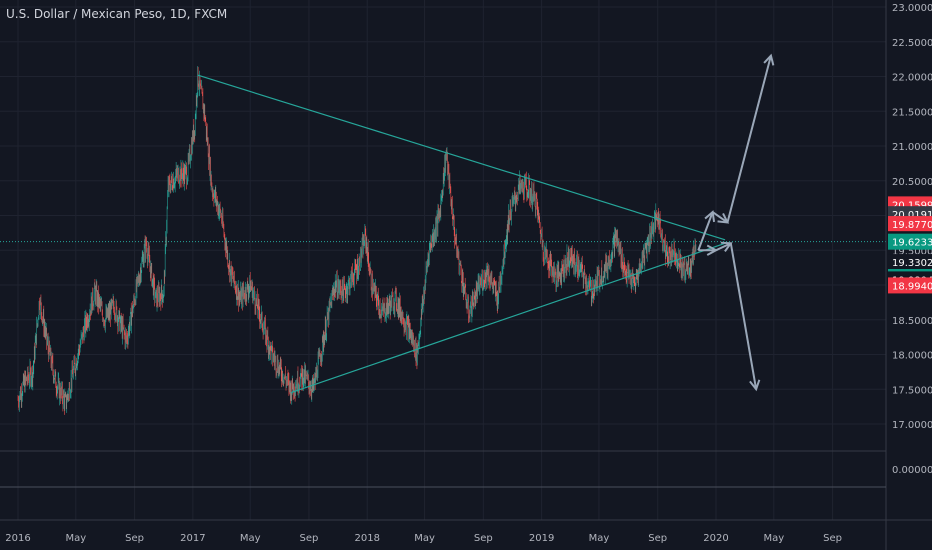  What do you see at coordinates (912, 425) in the screenshot?
I see `y-tick-label: 17.00000` at bounding box center [912, 425].